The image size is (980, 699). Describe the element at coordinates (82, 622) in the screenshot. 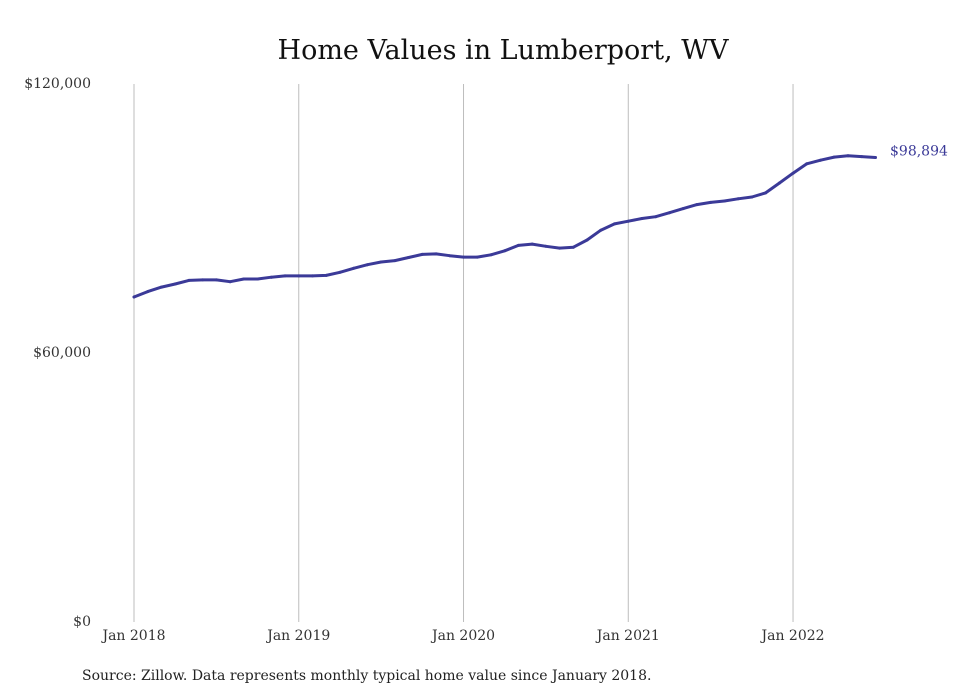

I see `y-tick-label: $0` at that location.